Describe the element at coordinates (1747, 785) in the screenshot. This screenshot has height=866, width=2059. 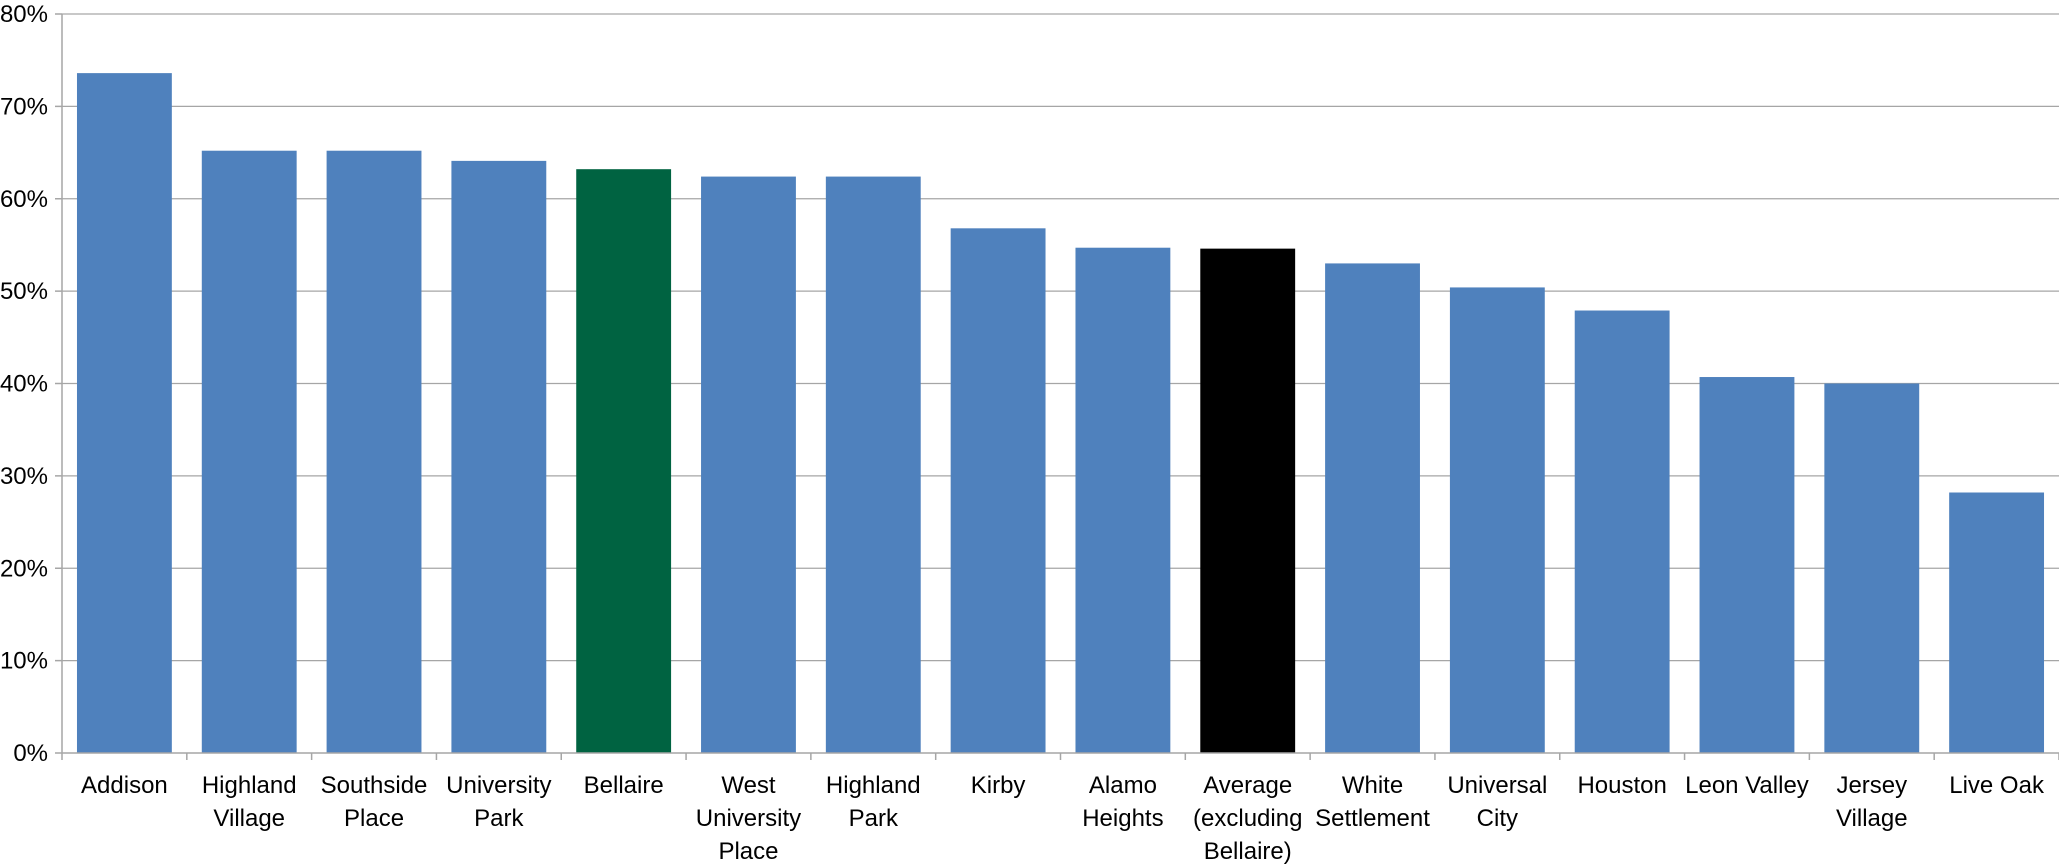
I see `category-label: Leon Valley` at that location.